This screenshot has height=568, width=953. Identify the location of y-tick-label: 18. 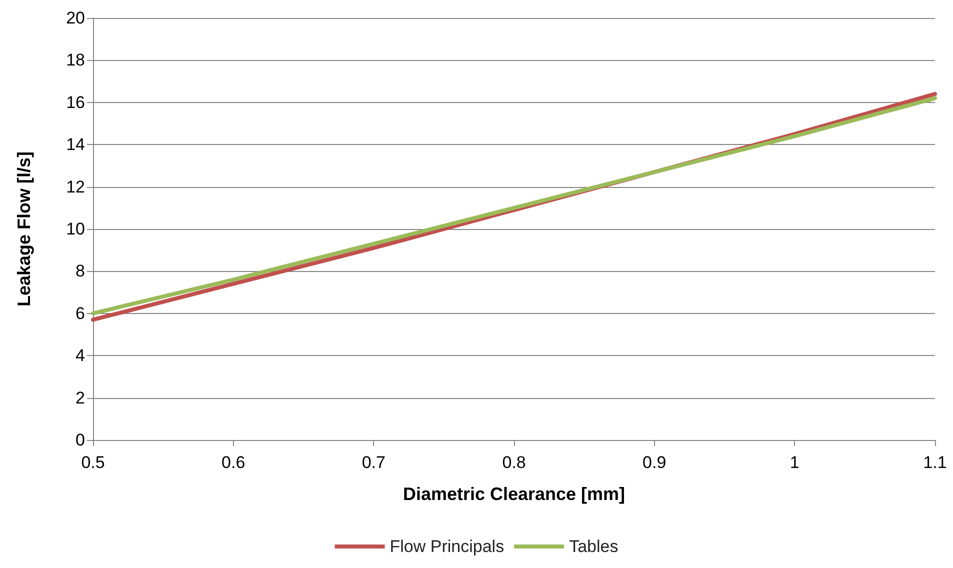
(75, 60).